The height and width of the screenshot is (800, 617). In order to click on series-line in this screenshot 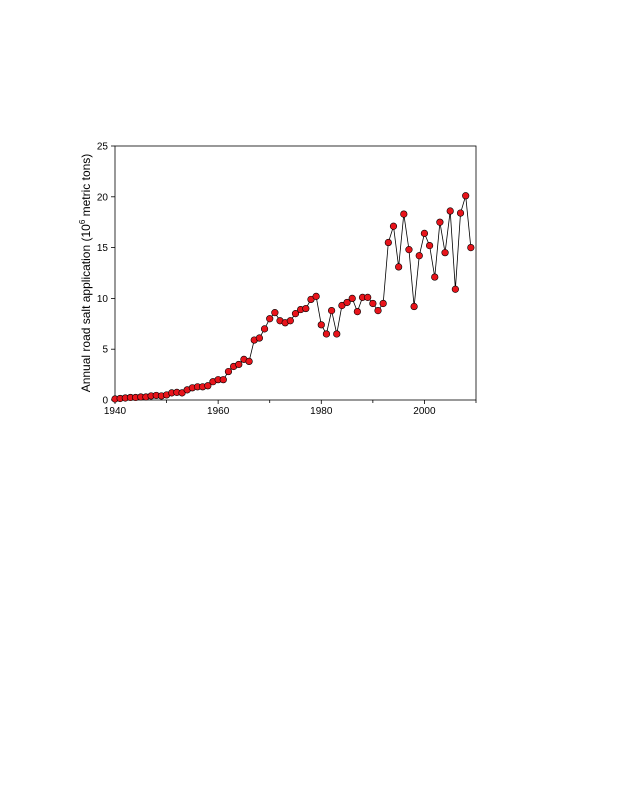, I will do `click(293, 297)`.